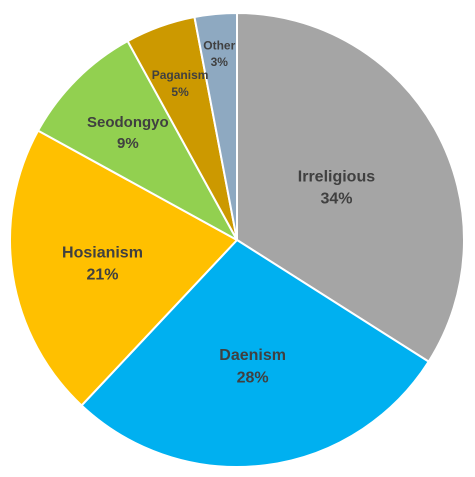  What do you see at coordinates (102, 252) in the screenshot?
I see `slice-label-hosianism: Hosianism` at bounding box center [102, 252].